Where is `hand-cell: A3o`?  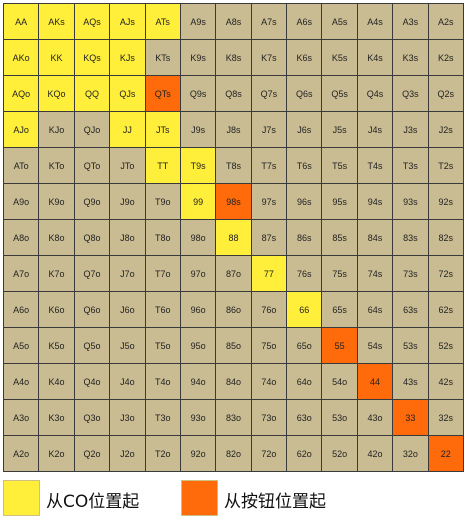
hand-cell: A3o is located at coordinates (21, 417).